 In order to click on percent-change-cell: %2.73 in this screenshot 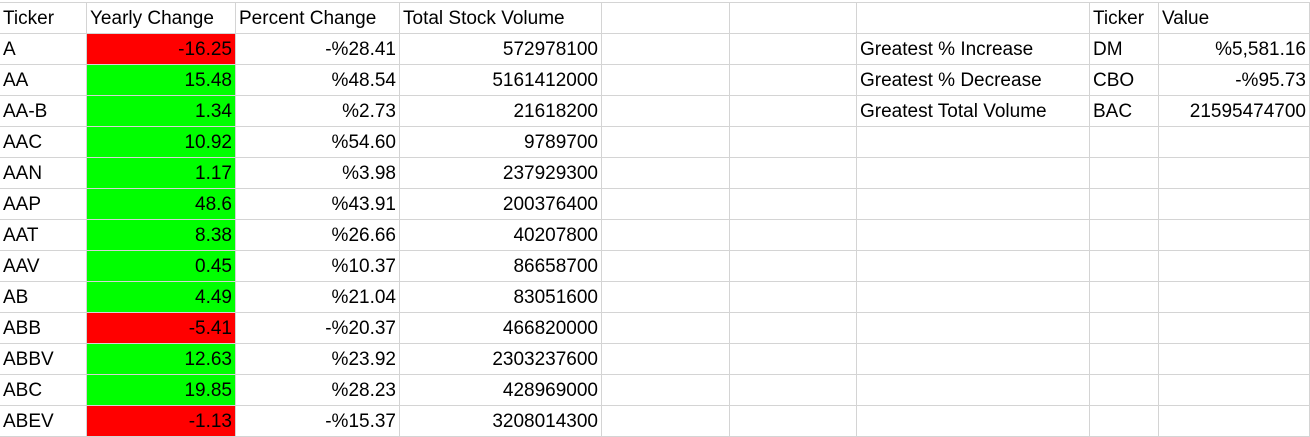, I will do `click(318, 111)`.